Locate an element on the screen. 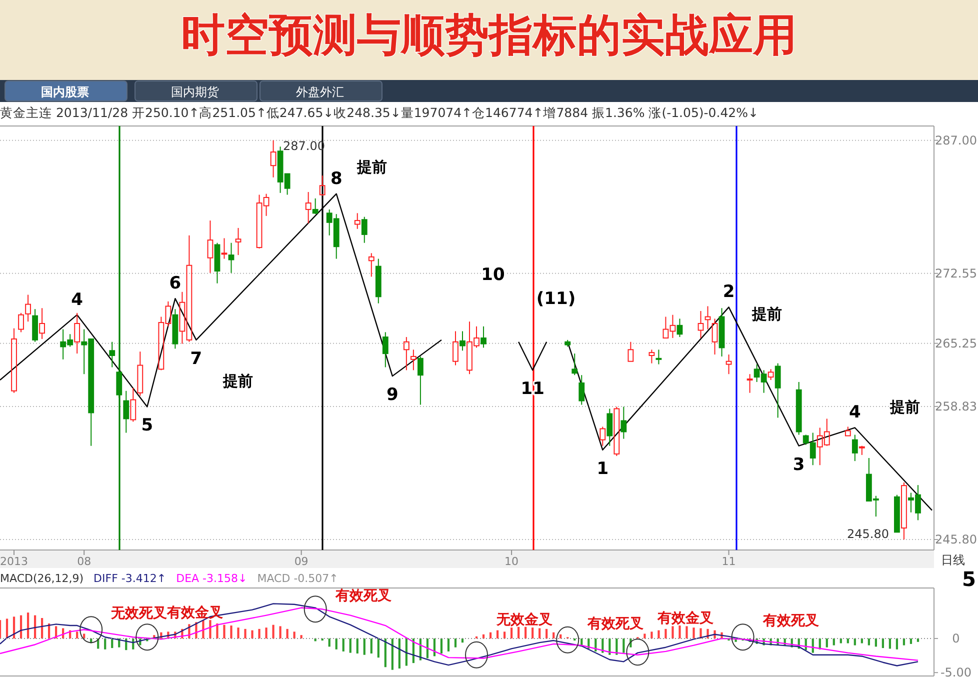 This screenshot has width=978, height=682. annotation: (11) is located at coordinates (556, 299).